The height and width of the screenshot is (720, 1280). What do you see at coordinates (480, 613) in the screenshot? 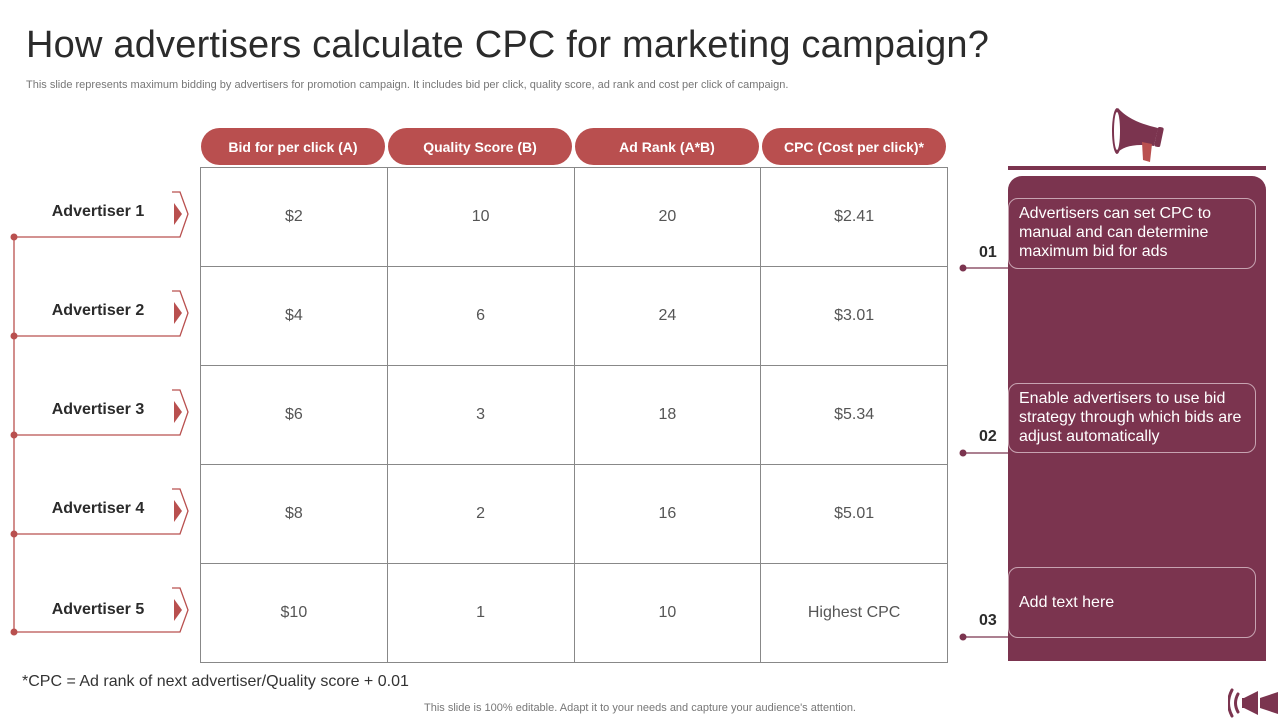
I see `cell-quality: 1` at bounding box center [480, 613].